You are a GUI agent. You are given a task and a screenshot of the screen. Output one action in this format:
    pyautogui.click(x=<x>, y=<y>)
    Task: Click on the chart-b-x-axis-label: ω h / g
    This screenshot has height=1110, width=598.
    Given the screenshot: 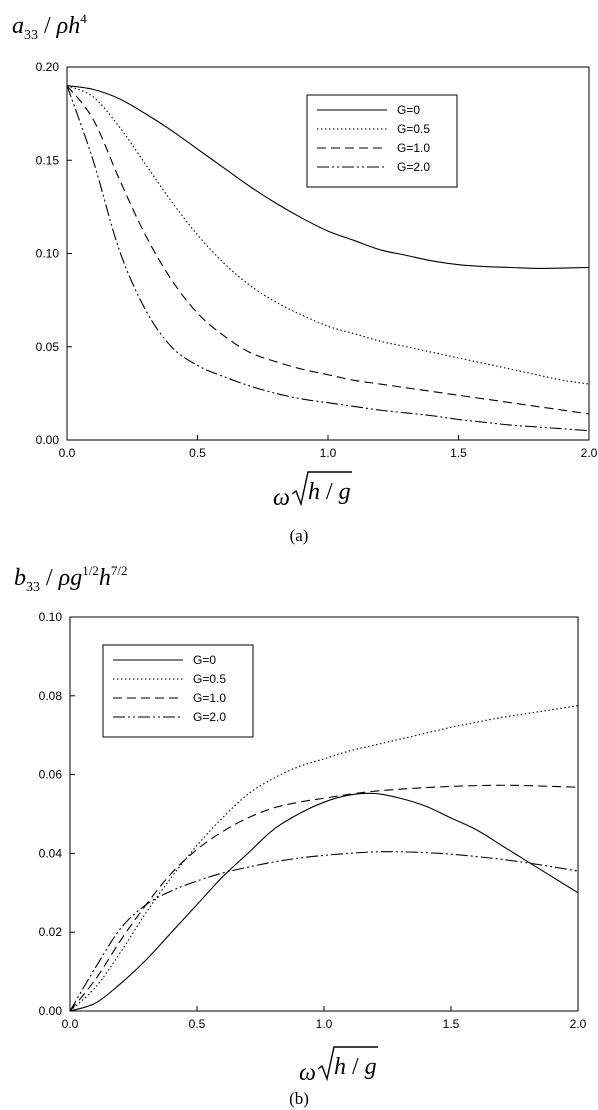 What is the action you would take?
    pyautogui.click(x=338, y=1066)
    